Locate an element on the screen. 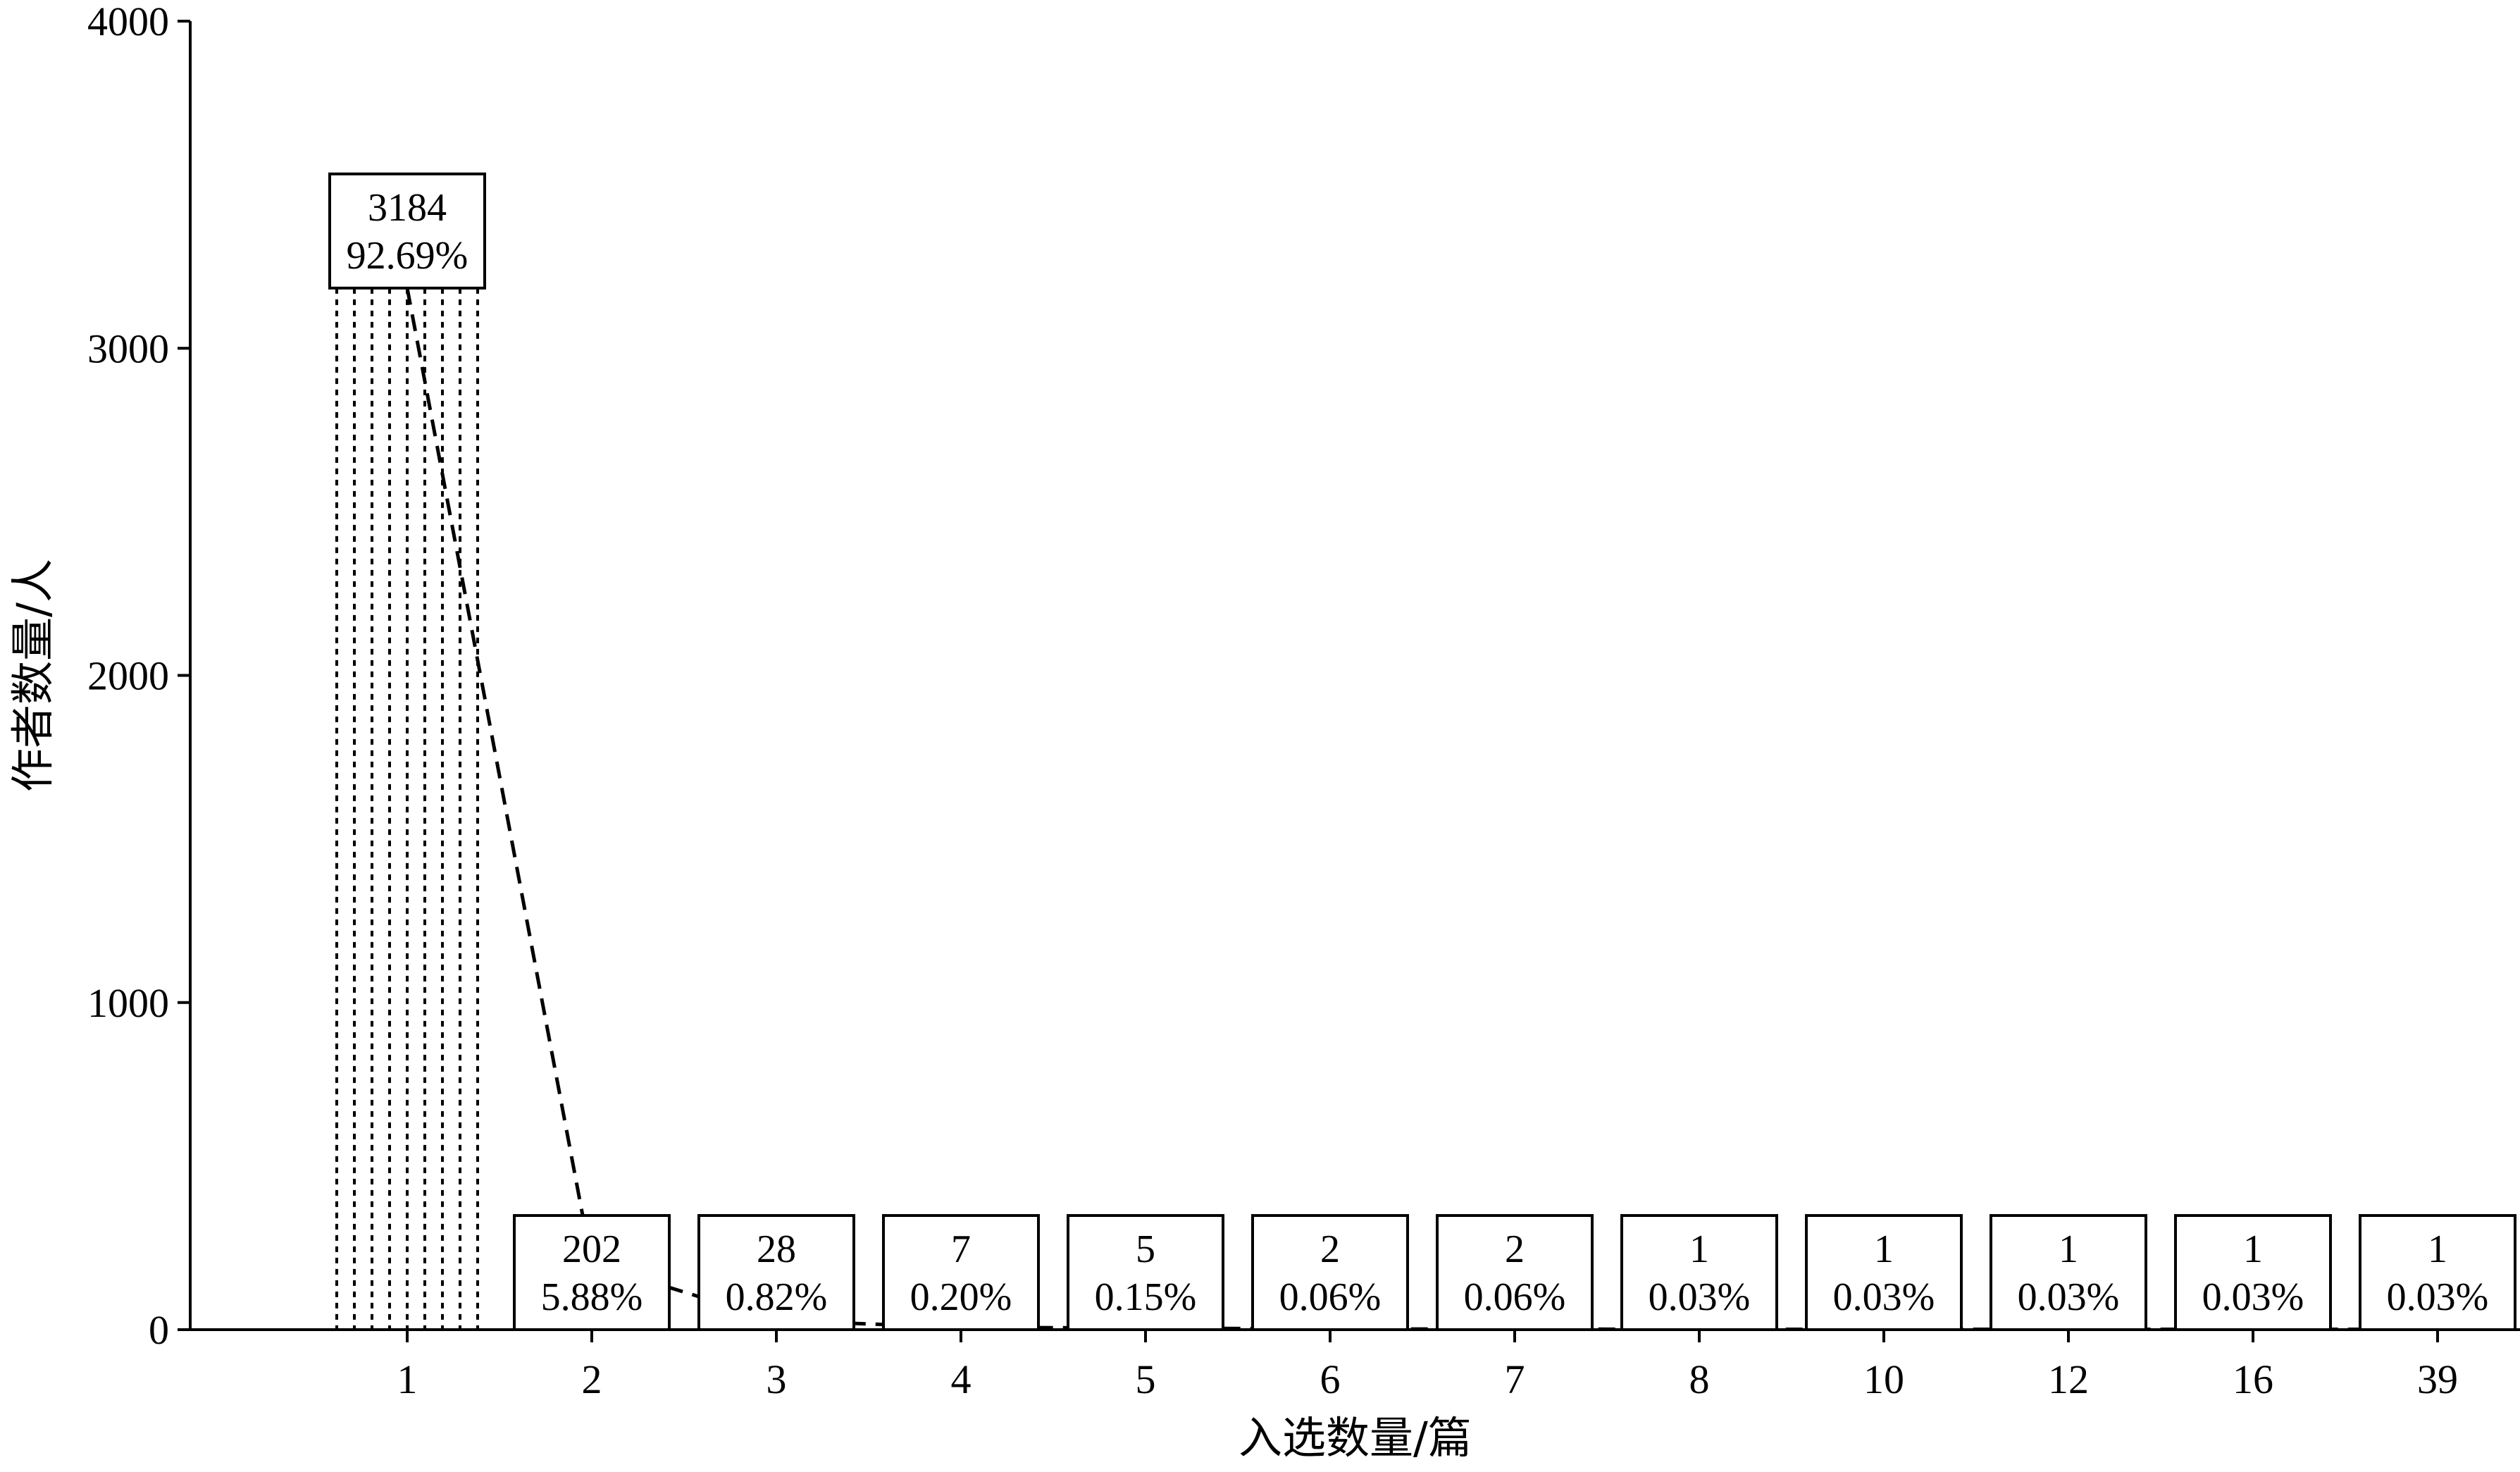 The width and height of the screenshot is (2520, 1472). y-ticks: 0 1000 2000 3000 4000 is located at coordinates (138, 676).